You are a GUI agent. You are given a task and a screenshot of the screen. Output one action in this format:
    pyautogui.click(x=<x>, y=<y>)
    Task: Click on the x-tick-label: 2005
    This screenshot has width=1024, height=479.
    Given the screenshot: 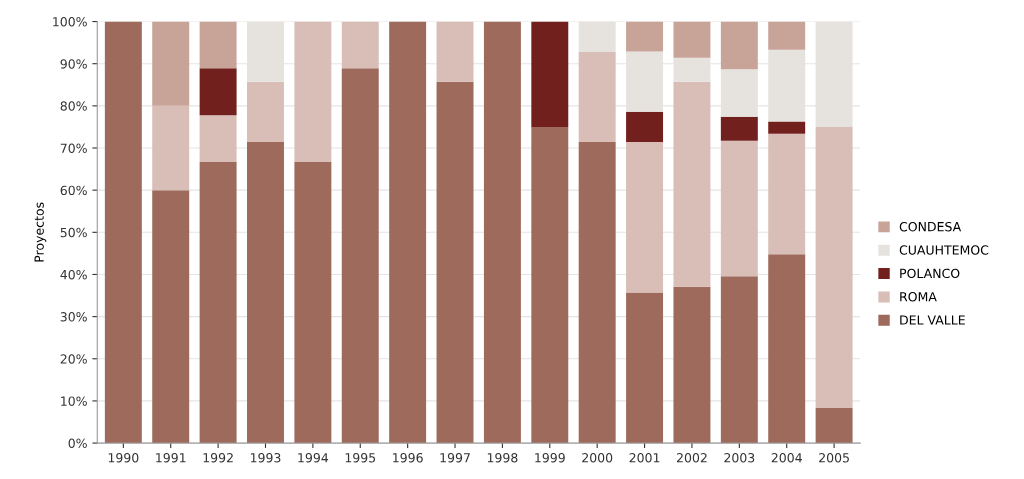 What is the action you would take?
    pyautogui.click(x=834, y=458)
    